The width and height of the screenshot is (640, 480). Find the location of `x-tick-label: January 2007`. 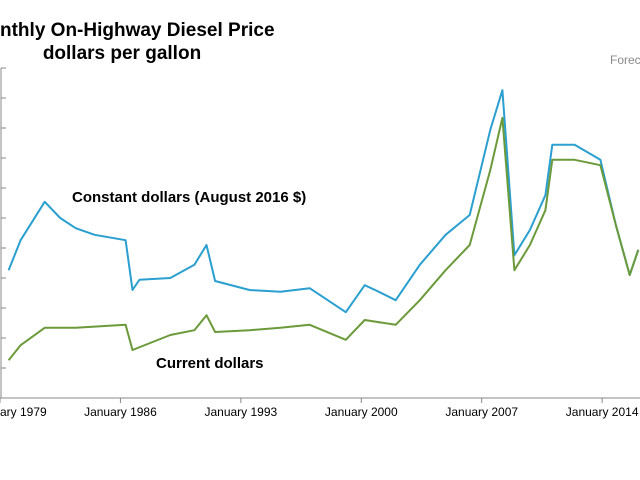

x-tick-label: January 2007 is located at coordinates (481, 412).